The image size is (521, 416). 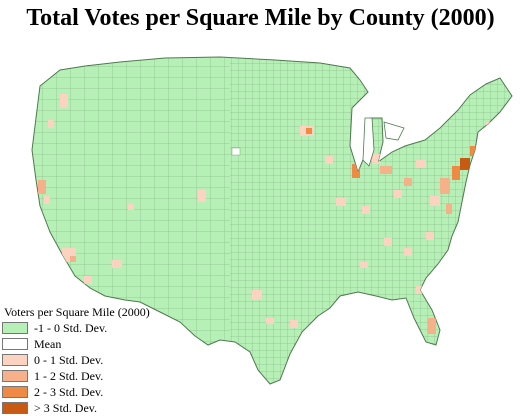 What do you see at coordinates (383, 142) in the screenshot?
I see `great-lakes` at bounding box center [383, 142].